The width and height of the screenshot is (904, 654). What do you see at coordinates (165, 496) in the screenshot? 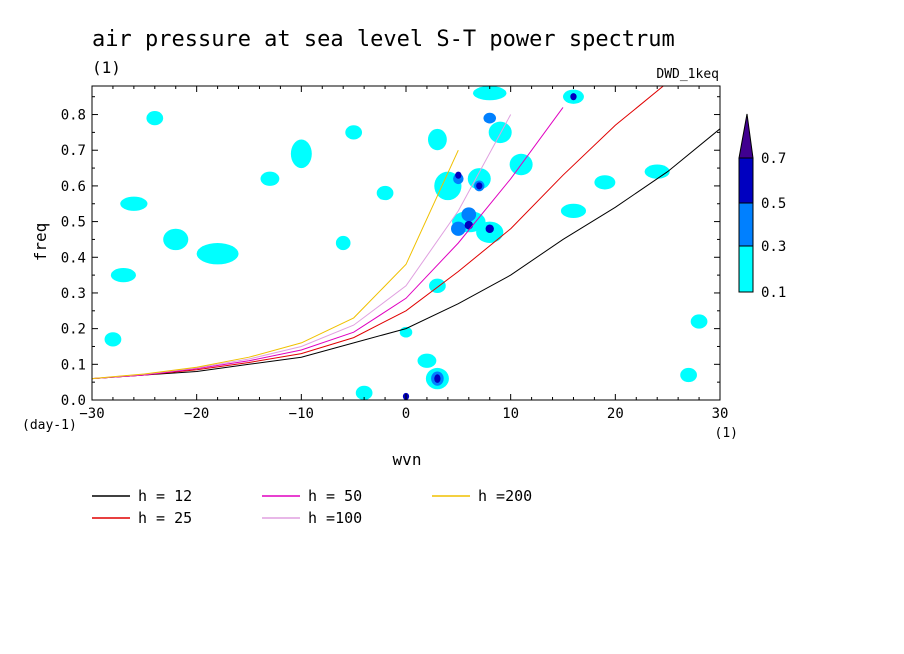
I see `legend-label-0: h = 12` at bounding box center [165, 496].